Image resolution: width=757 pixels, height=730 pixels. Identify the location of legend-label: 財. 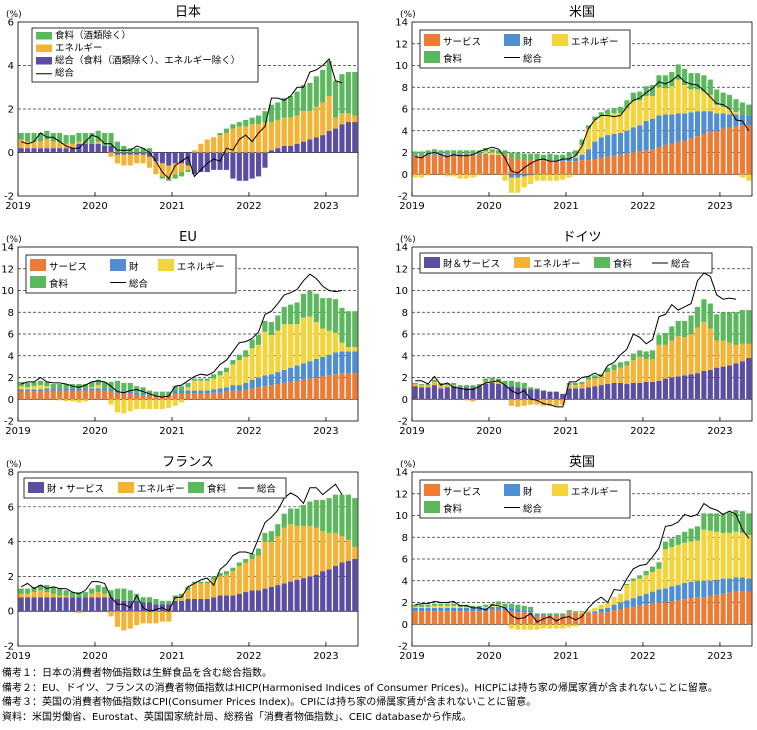
(528, 42).